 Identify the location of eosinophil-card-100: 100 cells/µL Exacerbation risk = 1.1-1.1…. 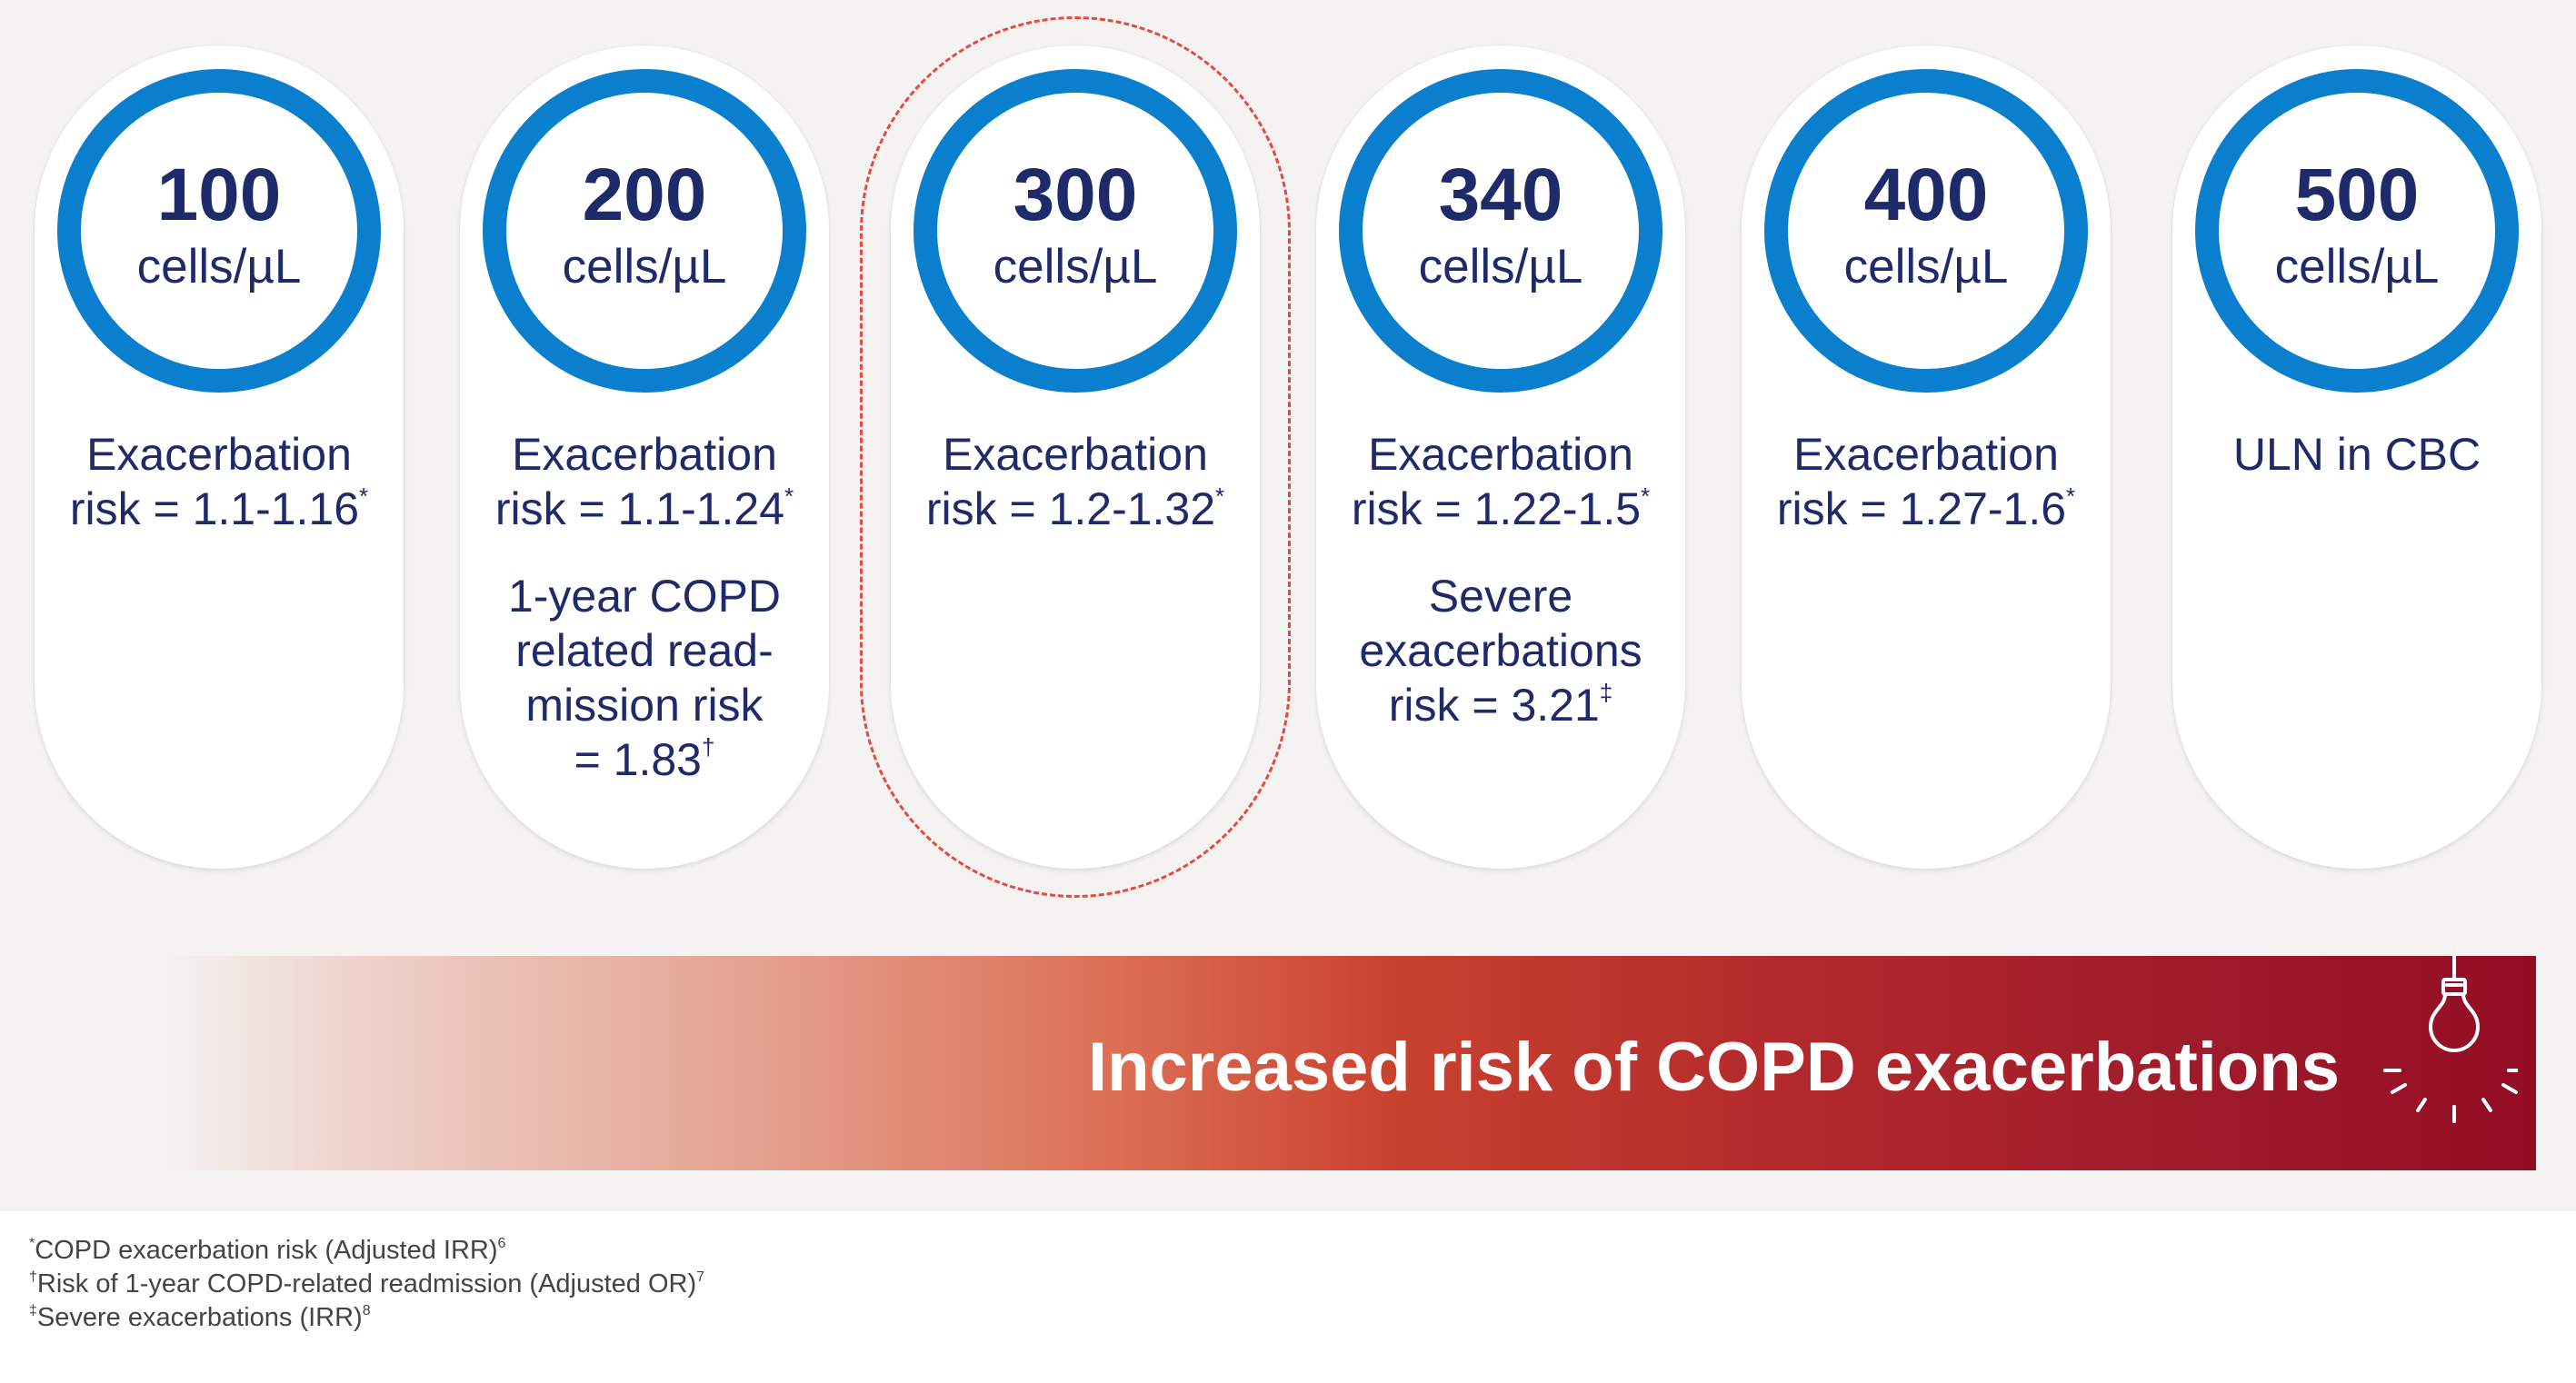
(219, 457).